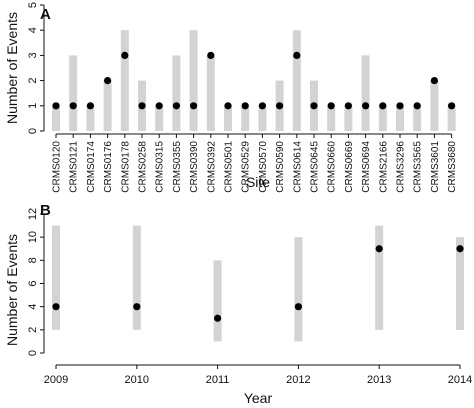 The image size is (474, 408). What do you see at coordinates (91, 167) in the screenshot?
I see `panel-a-x-tick-label: CRMS0174` at bounding box center [91, 167].